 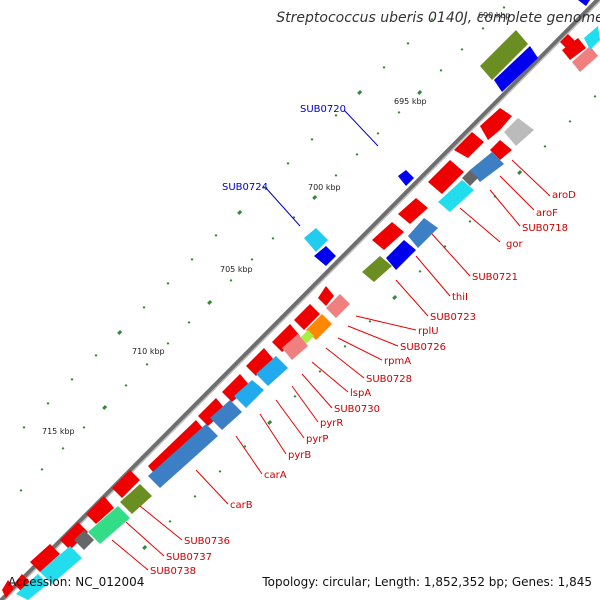 I want to click on gene-label-carB: carB, so click(x=241, y=505).